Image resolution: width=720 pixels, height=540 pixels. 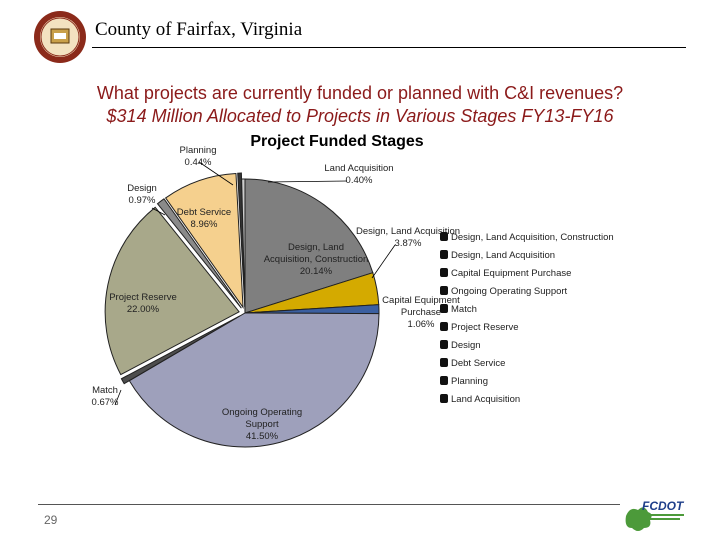 What do you see at coordinates (198, 156) in the screenshot?
I see `slice-label-planning: Planning 0.44%` at bounding box center [198, 156].